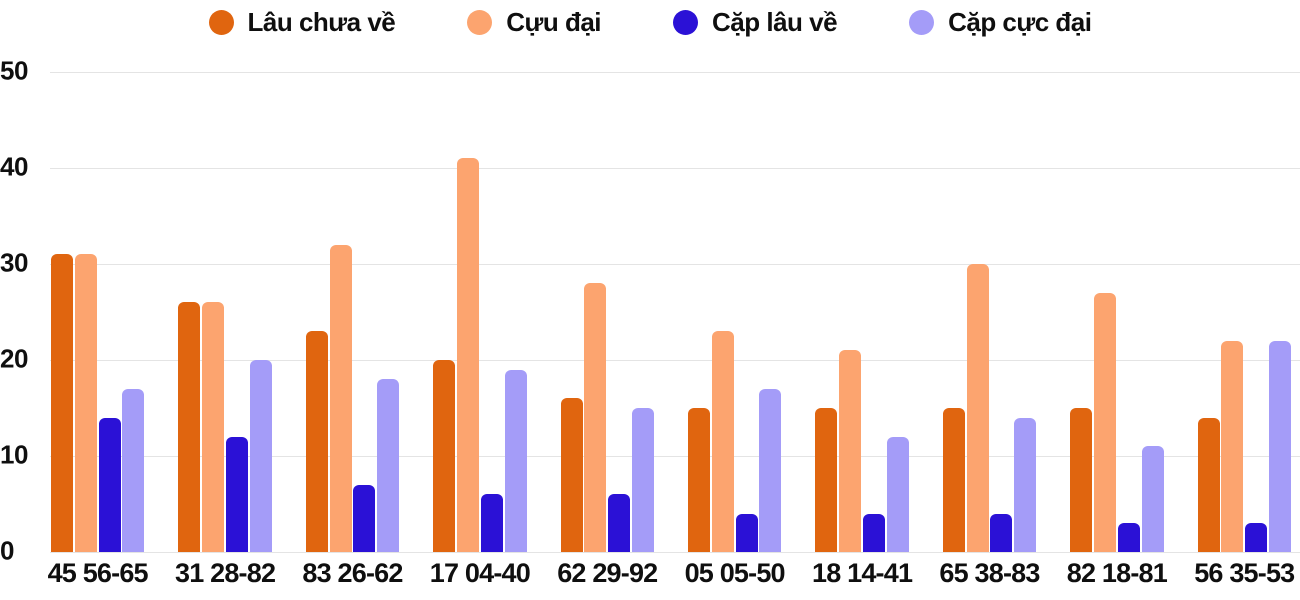 Image resolution: width=1300 pixels, height=600 pixels. I want to click on legend-item: Lâu chưa về, so click(302, 22).